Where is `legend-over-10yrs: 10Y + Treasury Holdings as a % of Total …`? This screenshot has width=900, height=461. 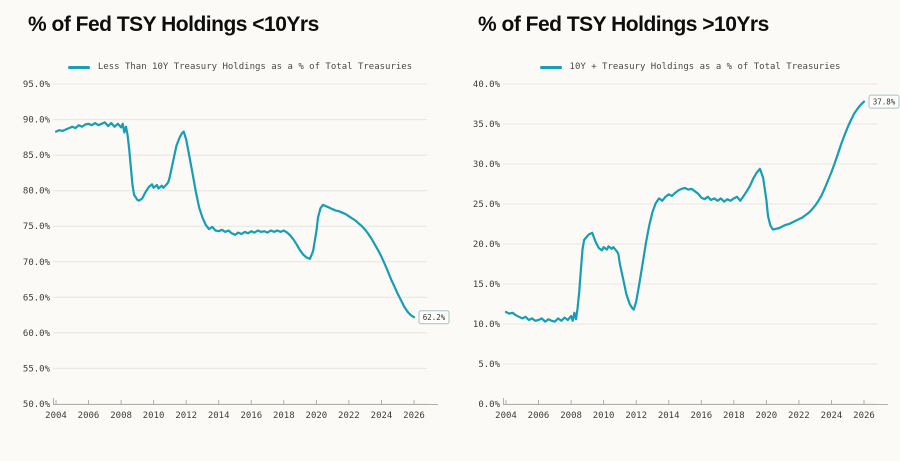 legend-over-10yrs: 10Y + Treasury Holdings as a % of Total … is located at coordinates (690, 67).